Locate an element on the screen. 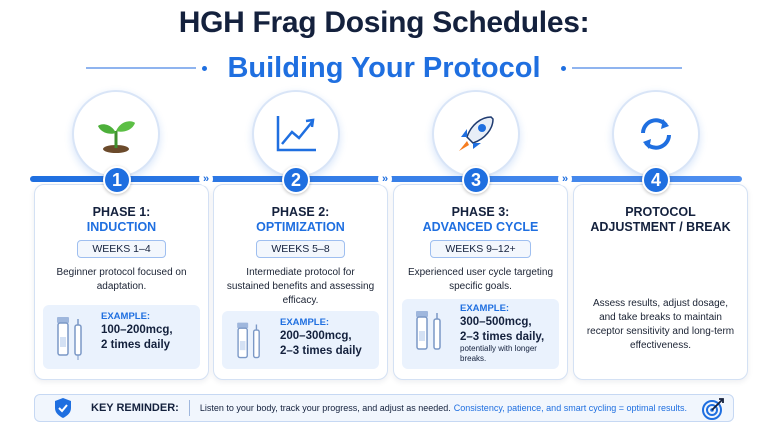  growth-chart-icon is located at coordinates (296, 134).